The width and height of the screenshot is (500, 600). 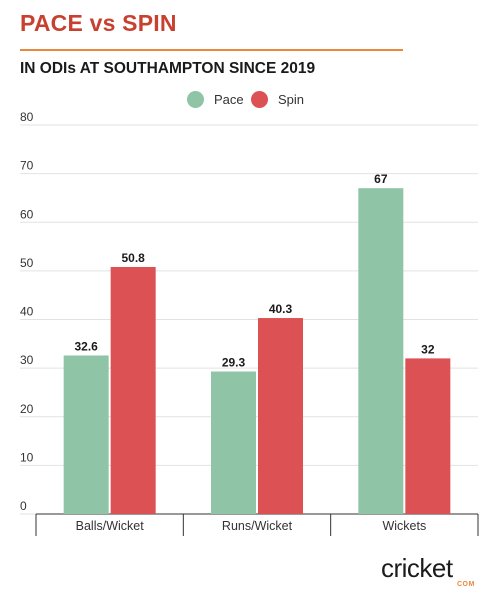 I want to click on y-tick-label-30: 30, so click(x=27, y=360).